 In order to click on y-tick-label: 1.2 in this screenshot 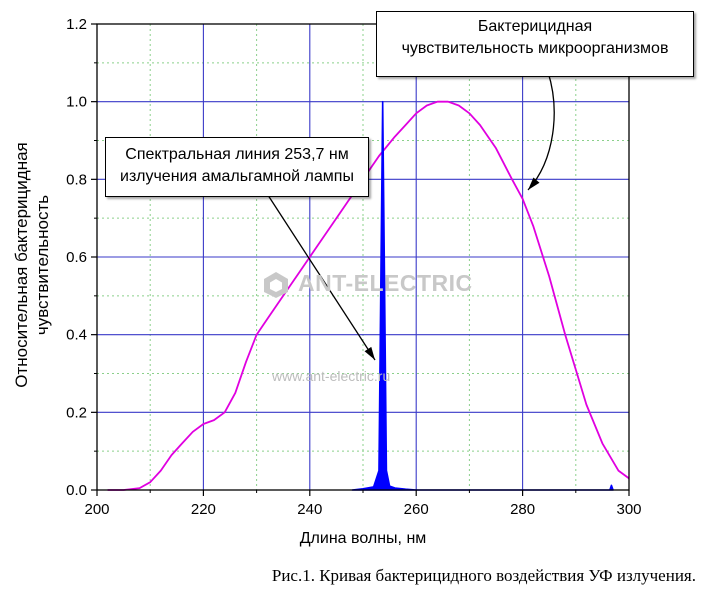, I will do `click(76, 24)`.